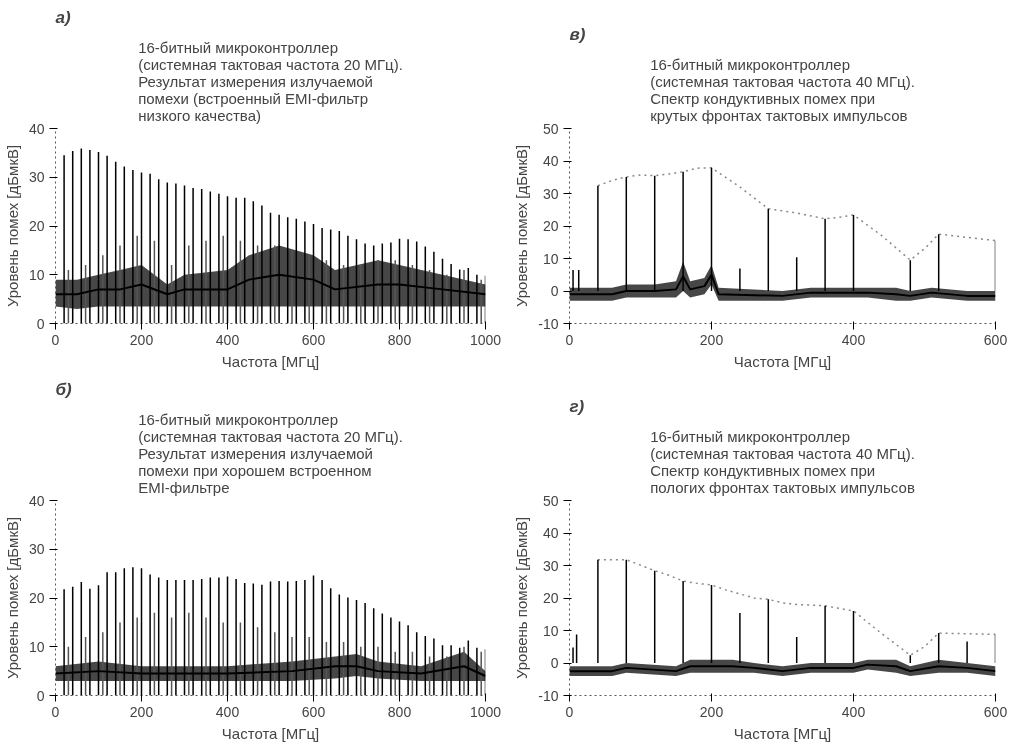 Image resolution: width=1027 pixels, height=749 pixels. Describe the element at coordinates (270, 453) in the screenshot. I see `chart-subtitle: 16-битный микроконтроллер (системная тактовая частота 20 МГц). Результат измерения излучаемой помехи при хорошем встроенном EMI-фильтре` at that location.